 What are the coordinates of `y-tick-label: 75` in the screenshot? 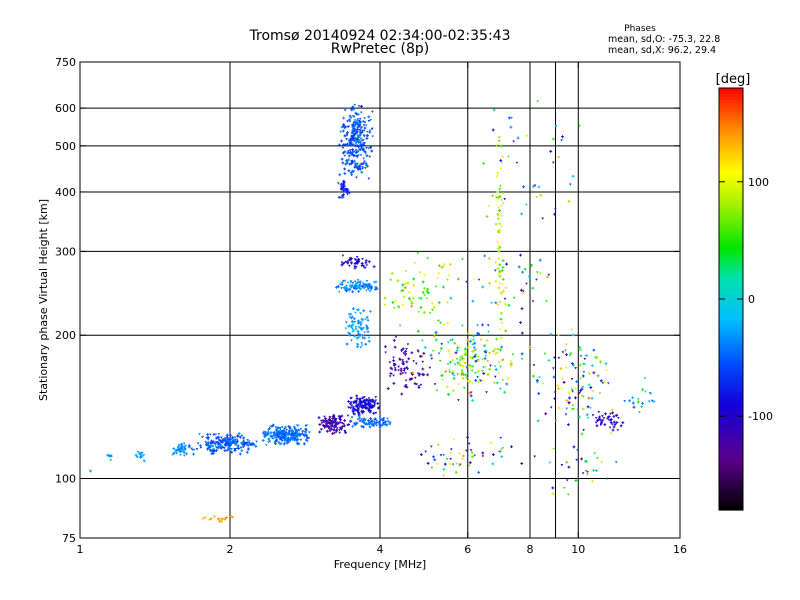 It's located at (69, 538).